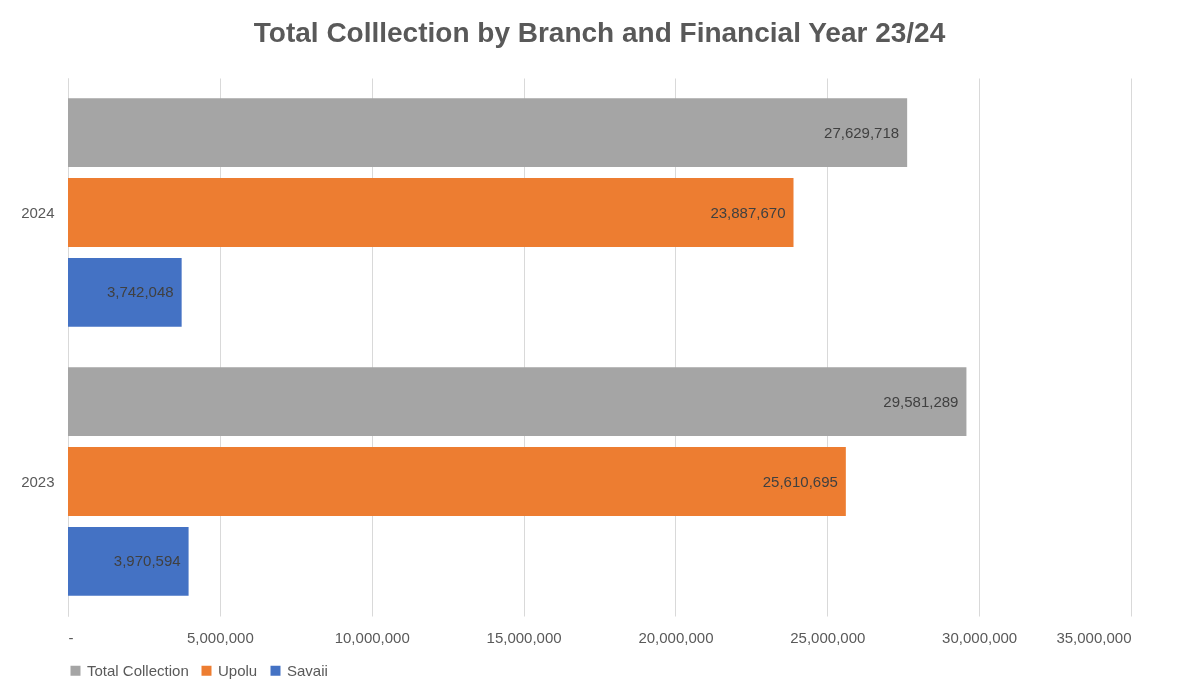 The height and width of the screenshot is (689, 1191). What do you see at coordinates (599, 32) in the screenshot?
I see `chart-title: Total Colllection by Branch and Financial Year 23/24` at bounding box center [599, 32].